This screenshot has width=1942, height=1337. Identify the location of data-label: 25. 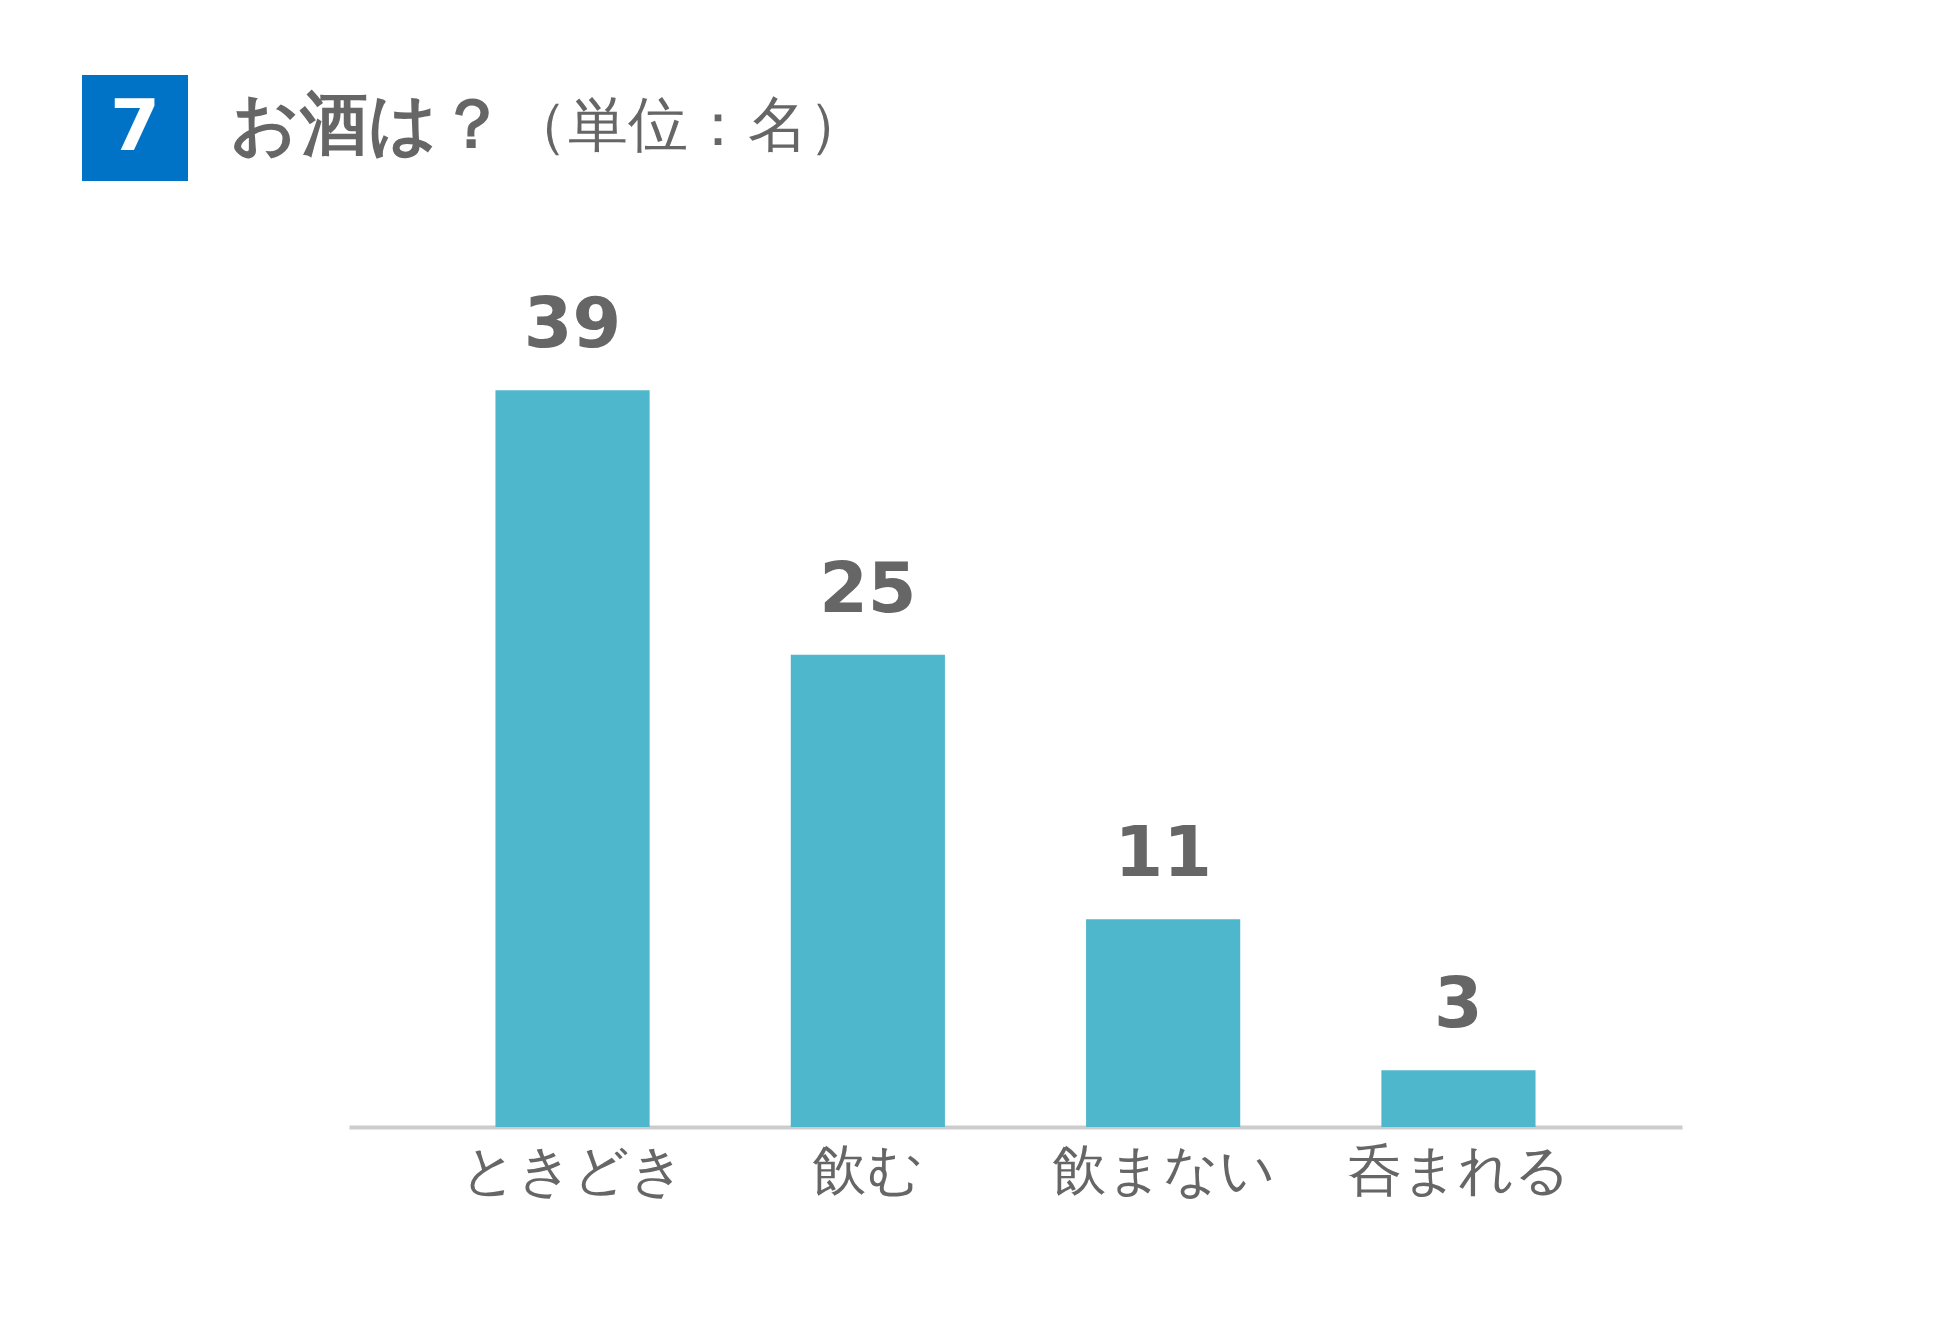
(868, 587).